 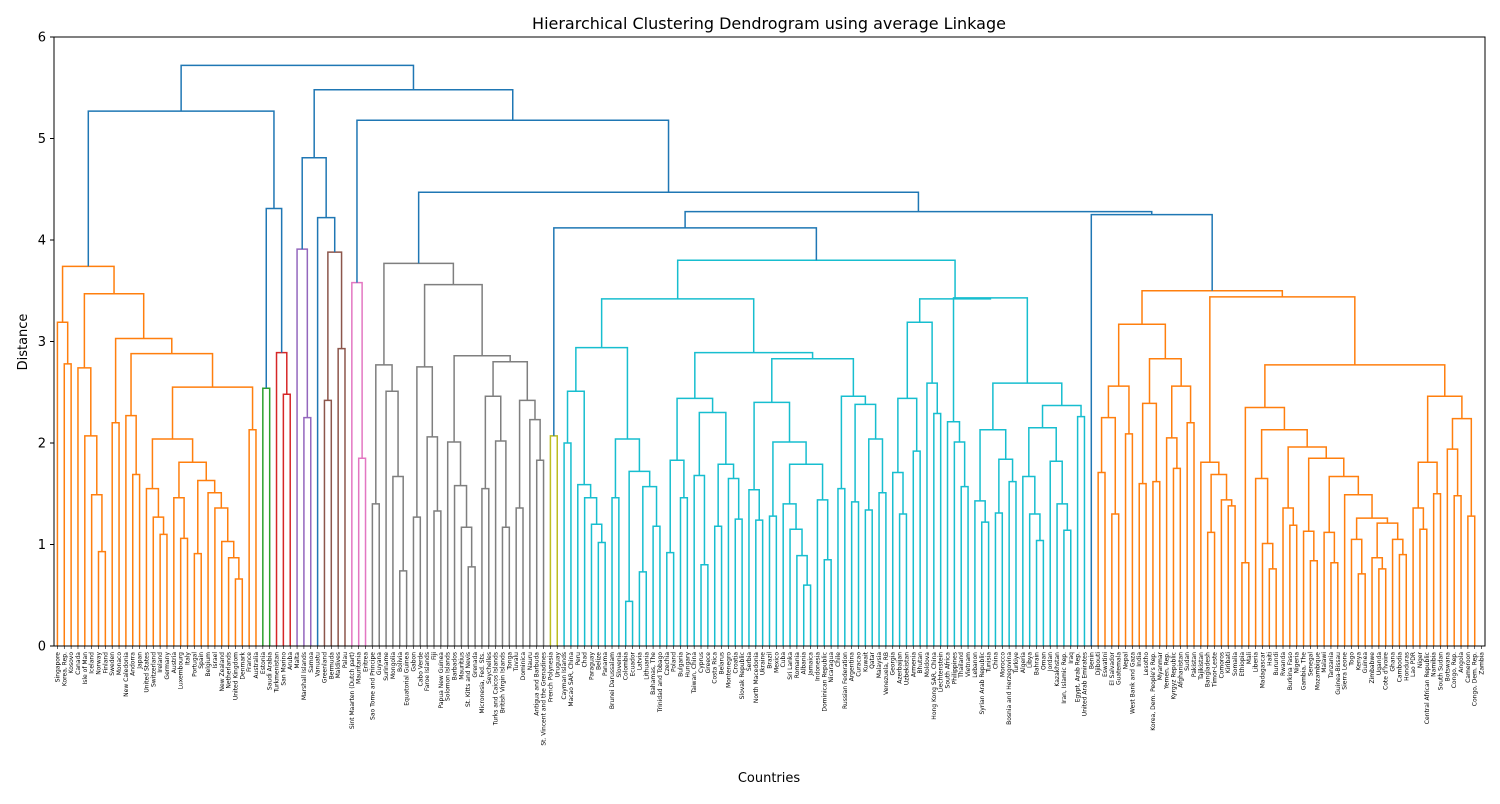 I want to click on leaf-label: Mongolia, so click(x=393, y=665).